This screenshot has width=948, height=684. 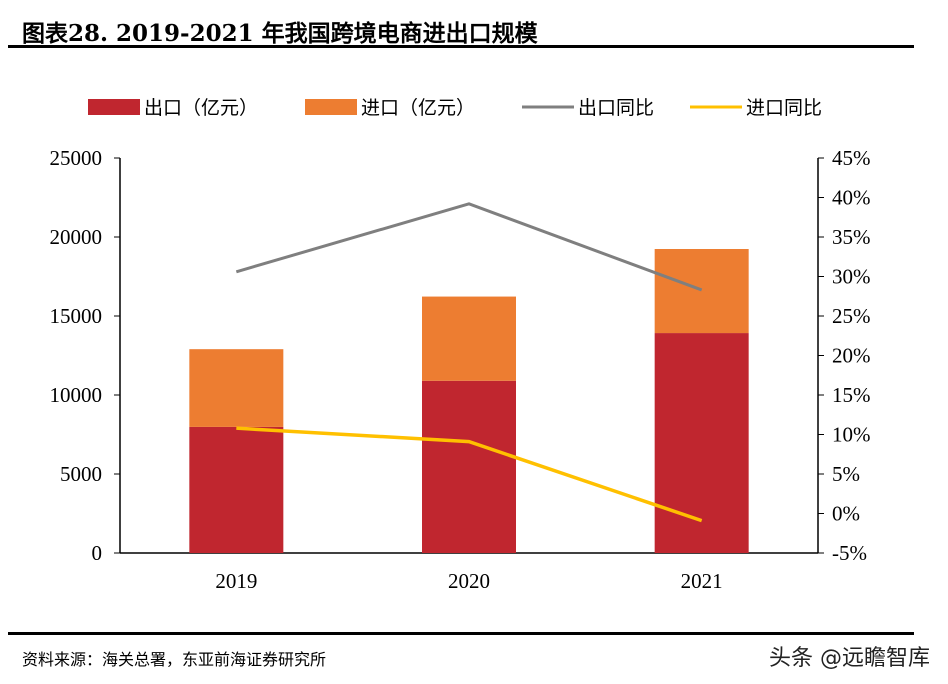 What do you see at coordinates (469, 466) in the screenshot?
I see `bar-export-2020` at bounding box center [469, 466].